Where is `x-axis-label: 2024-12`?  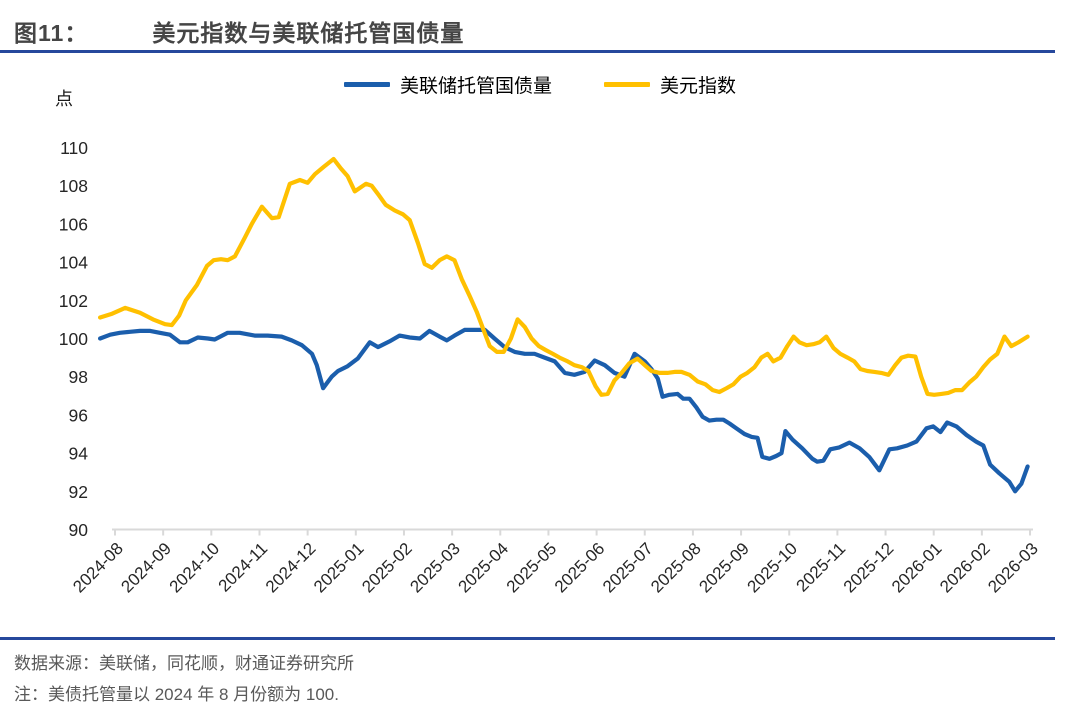 x-axis-label: 2024-12 is located at coordinates (291, 568).